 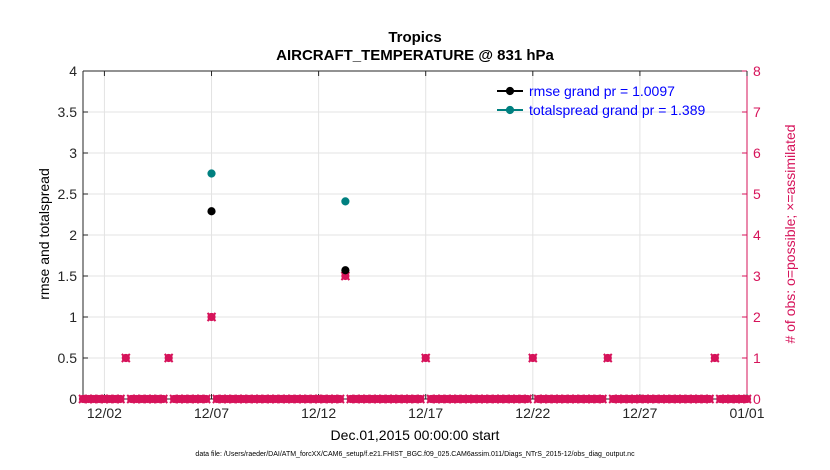 I want to click on x-tick-label: 12/17, so click(x=425, y=413).